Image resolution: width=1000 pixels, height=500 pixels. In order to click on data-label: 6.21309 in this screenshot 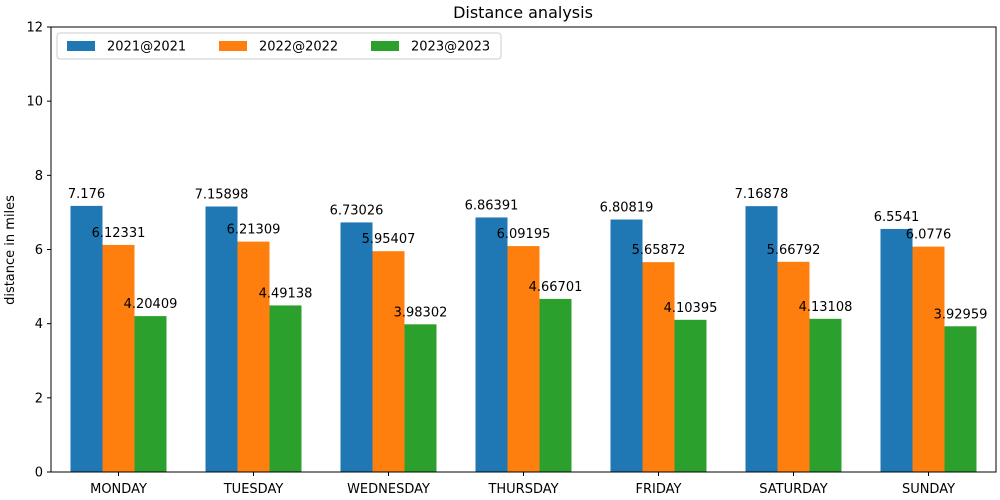, I will do `click(254, 230)`.